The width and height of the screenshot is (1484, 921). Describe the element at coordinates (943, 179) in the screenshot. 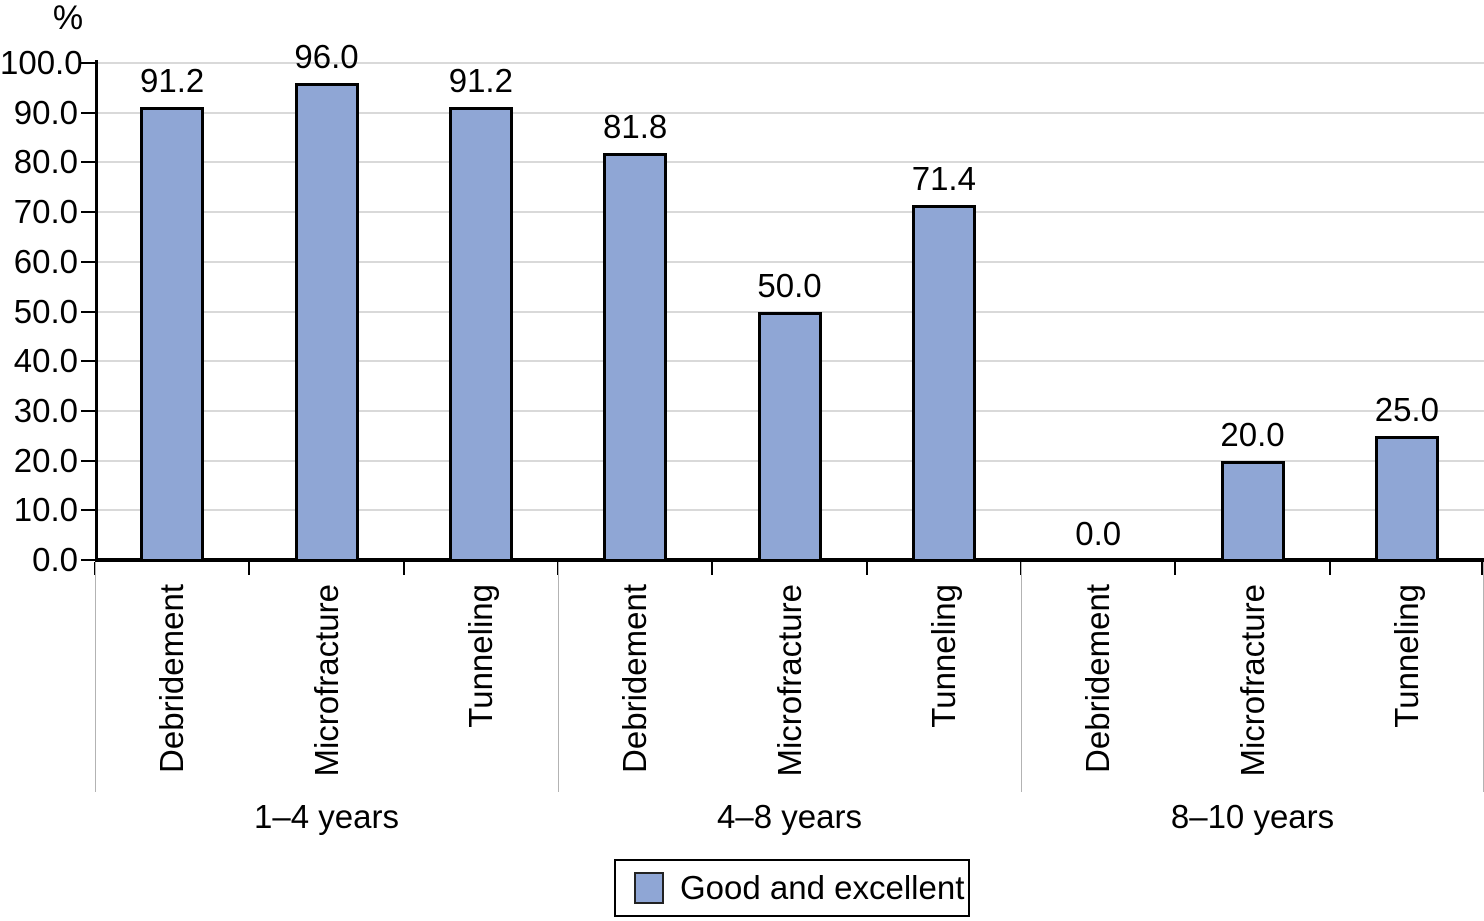

I see `bar-value-label: 71.4` at that location.